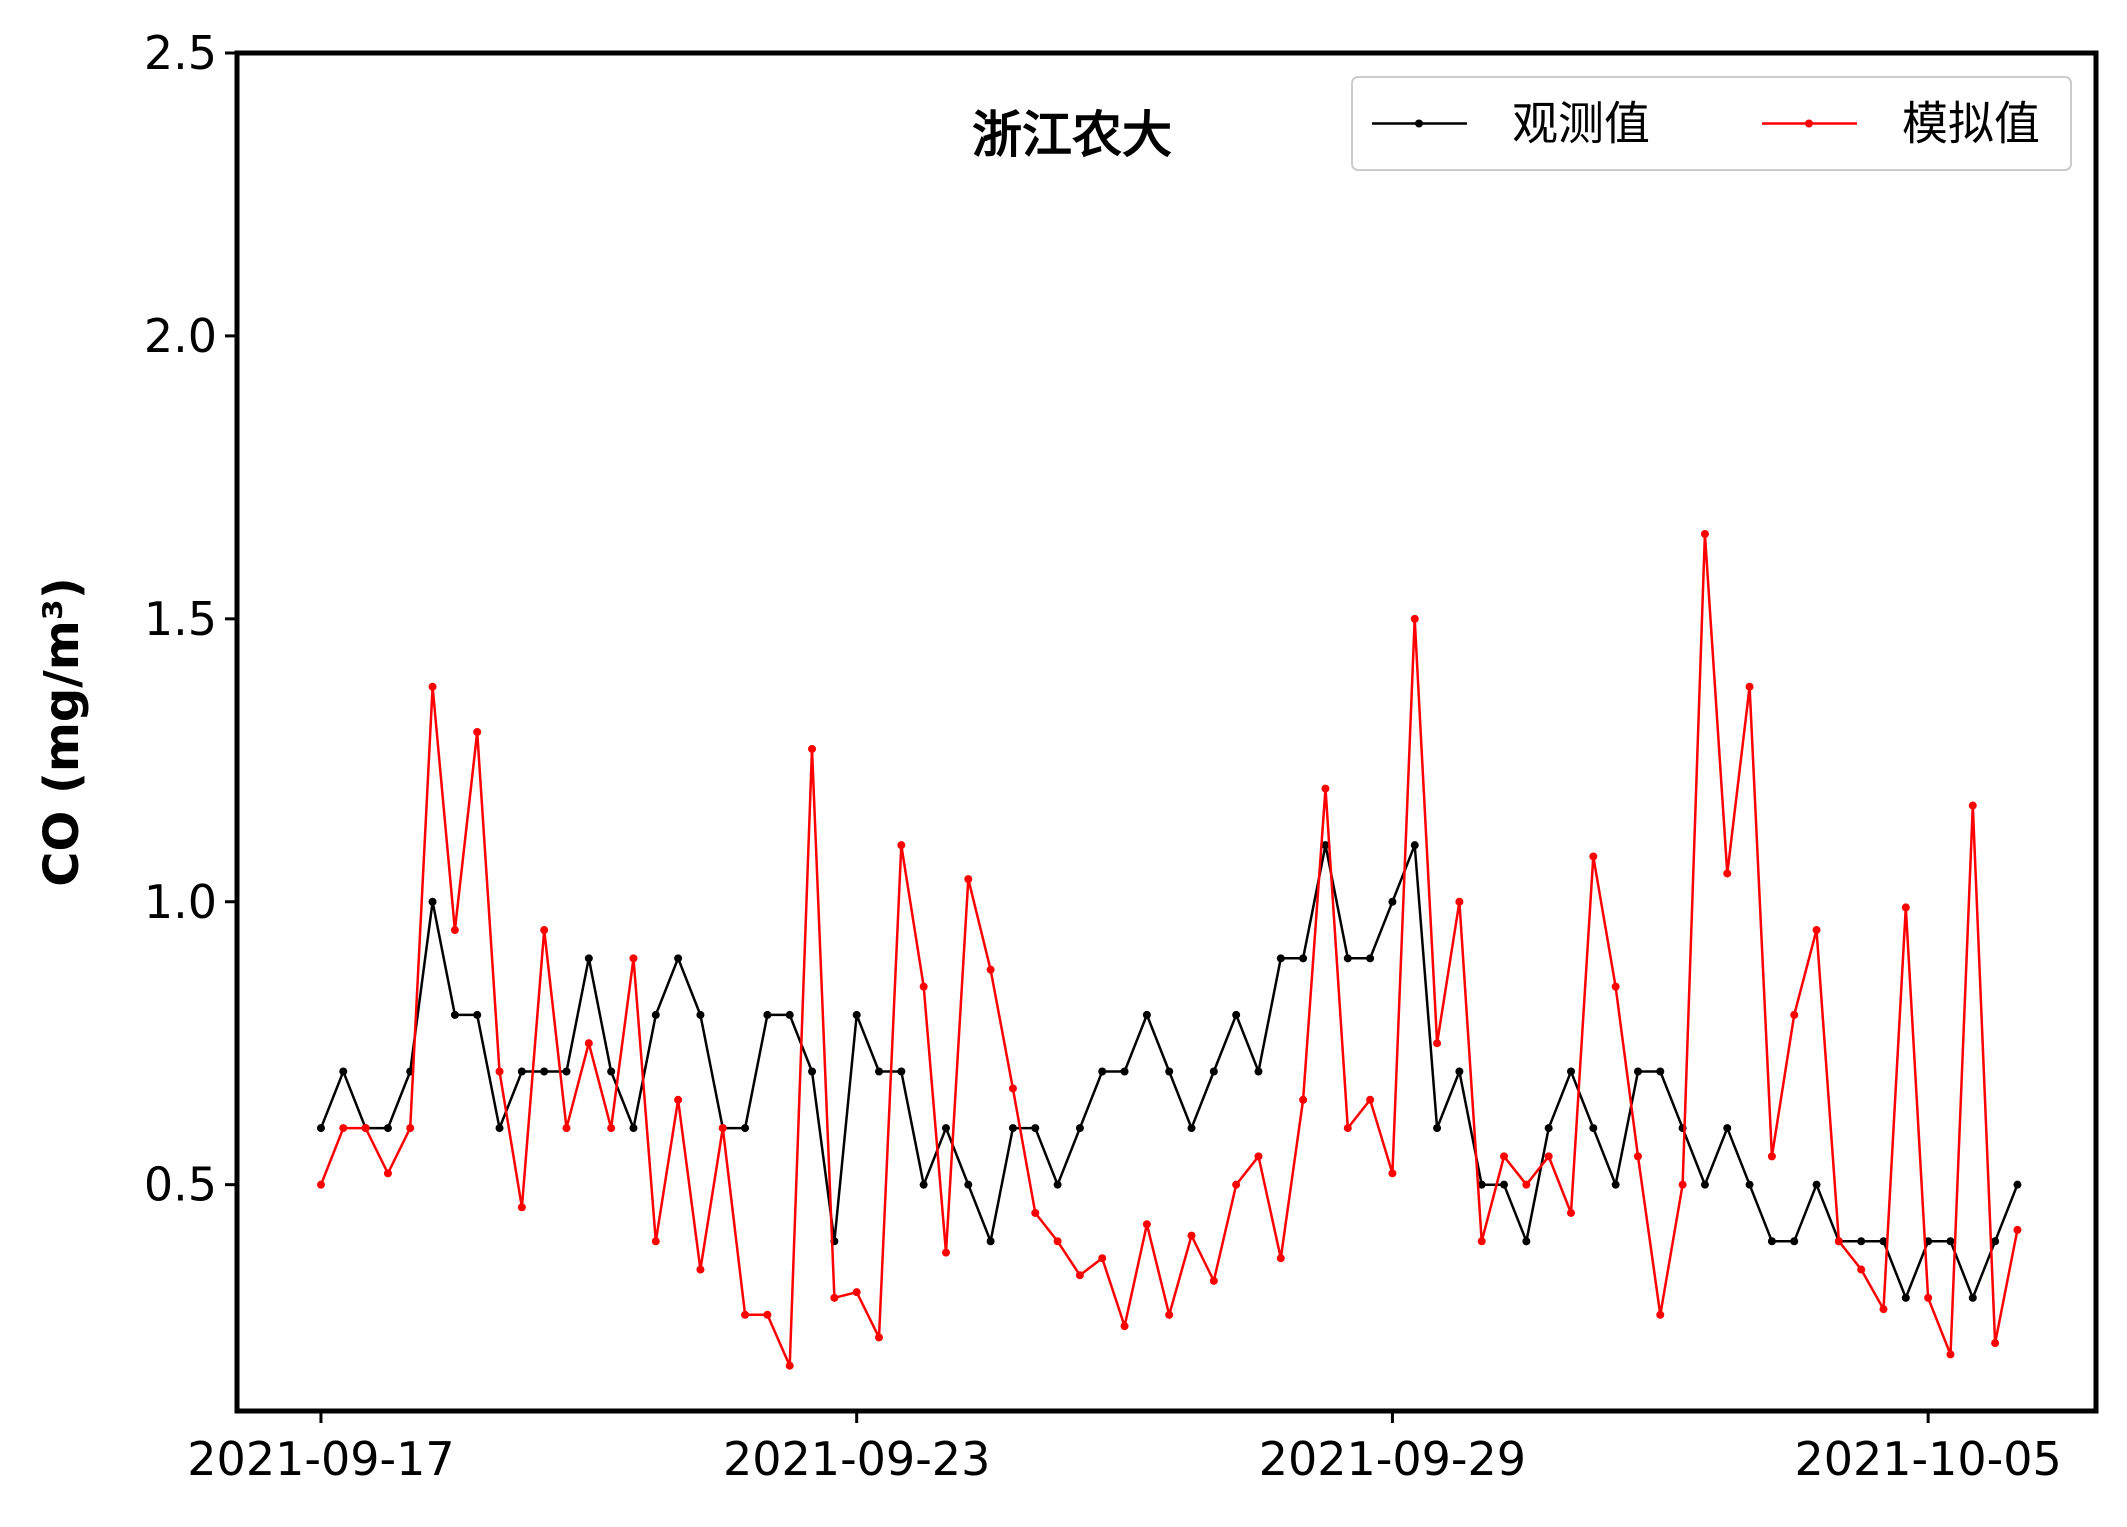 The image size is (2127, 1527). I want to click on y-tick-label: 2.5, so click(180, 53).